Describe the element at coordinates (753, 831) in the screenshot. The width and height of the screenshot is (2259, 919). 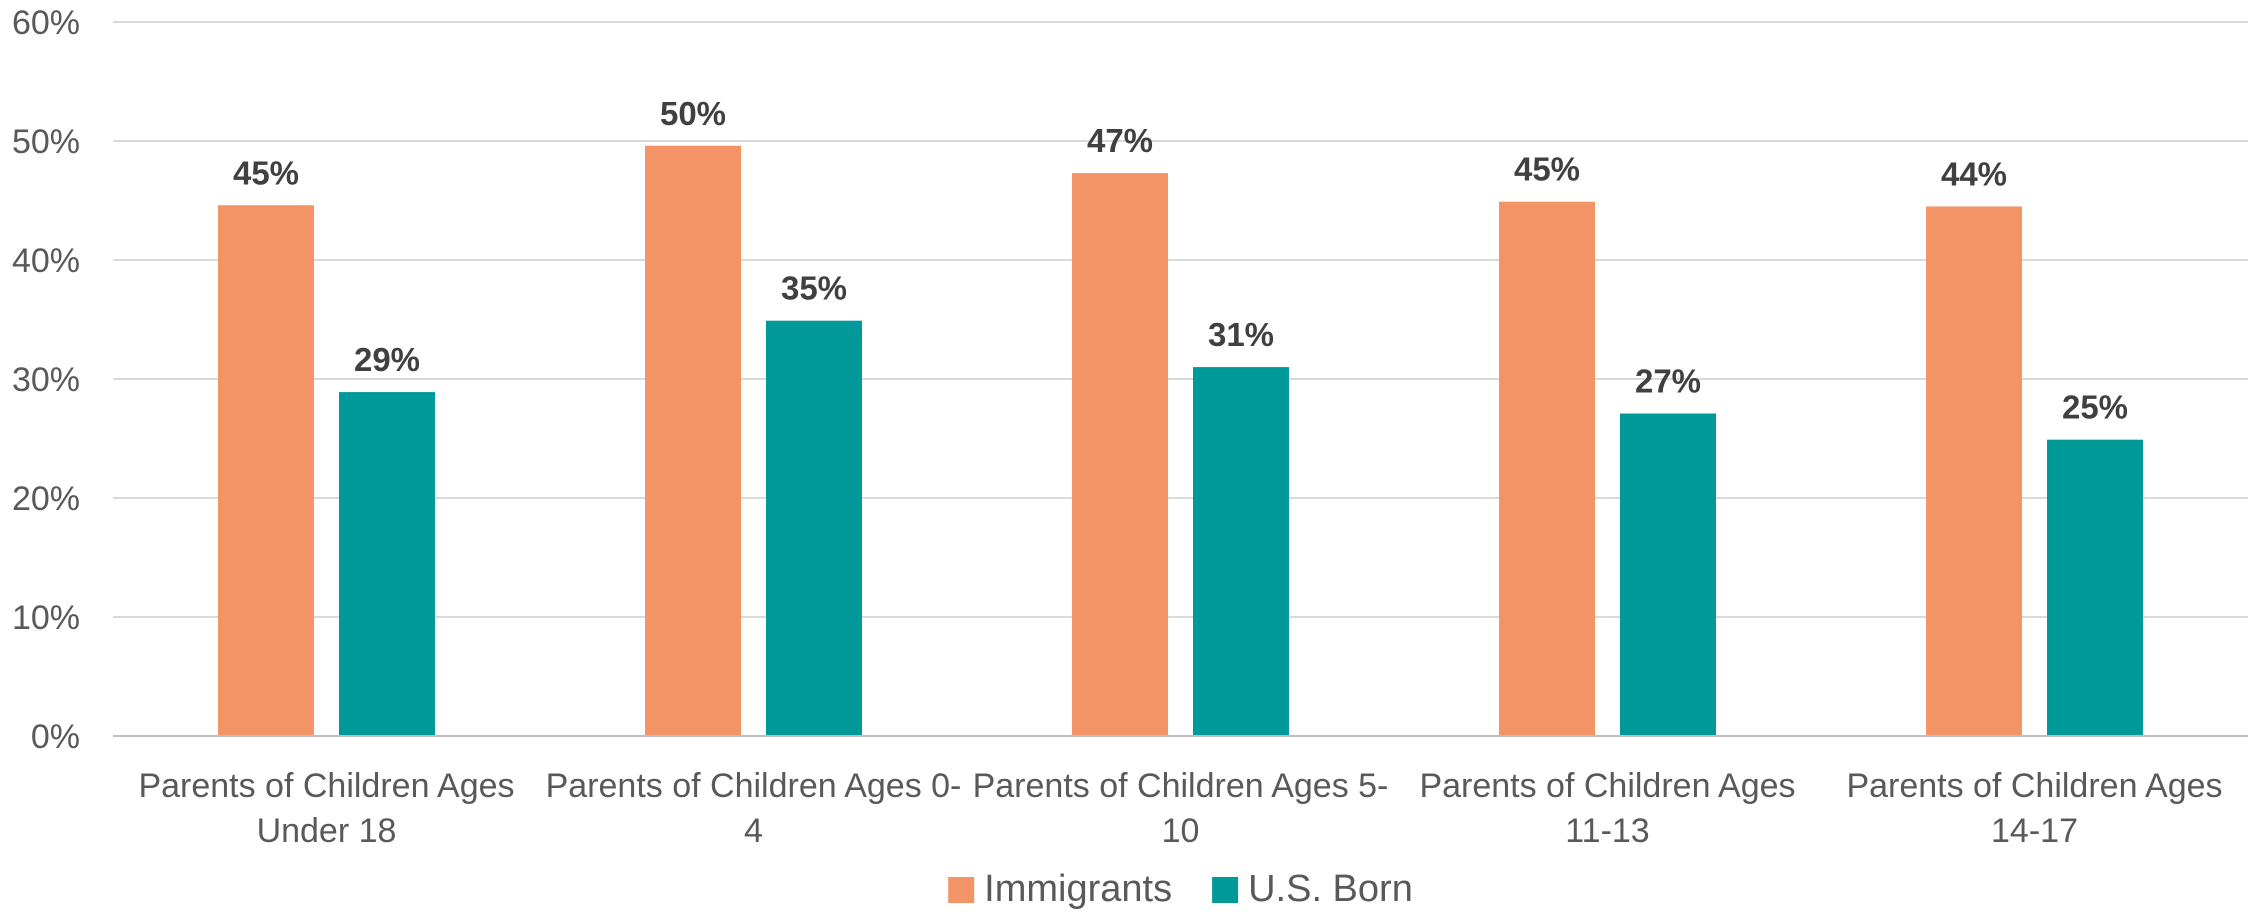
I see `x-tick-label: 4` at that location.